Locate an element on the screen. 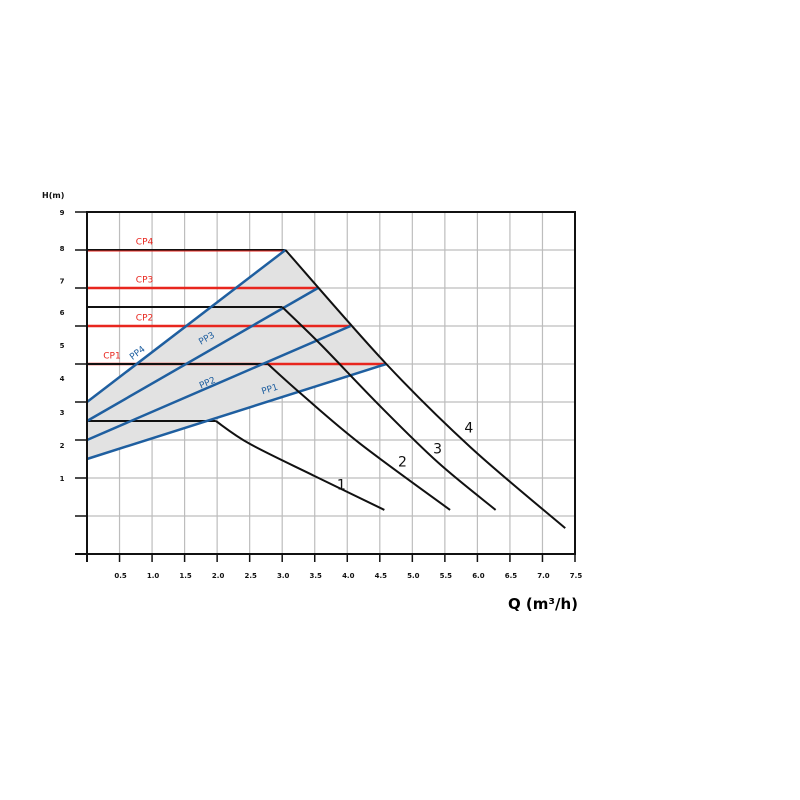 The height and width of the screenshot is (800, 800). y-tick-label: 4 is located at coordinates (62, 379).